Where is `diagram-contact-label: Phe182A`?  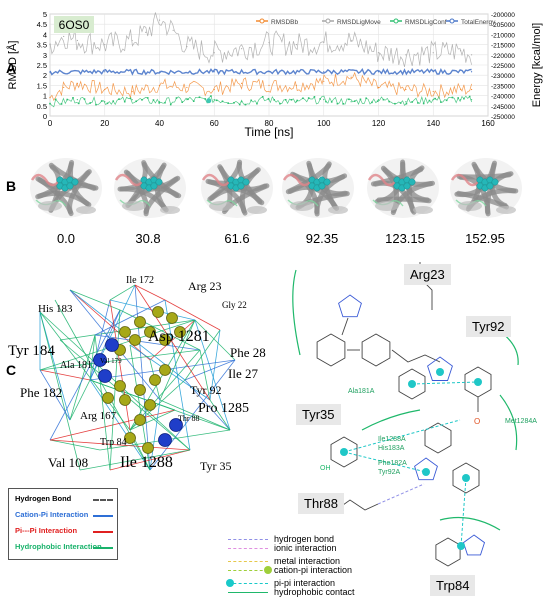
diagram-contact-label: Phe182A is located at coordinates (392, 463).